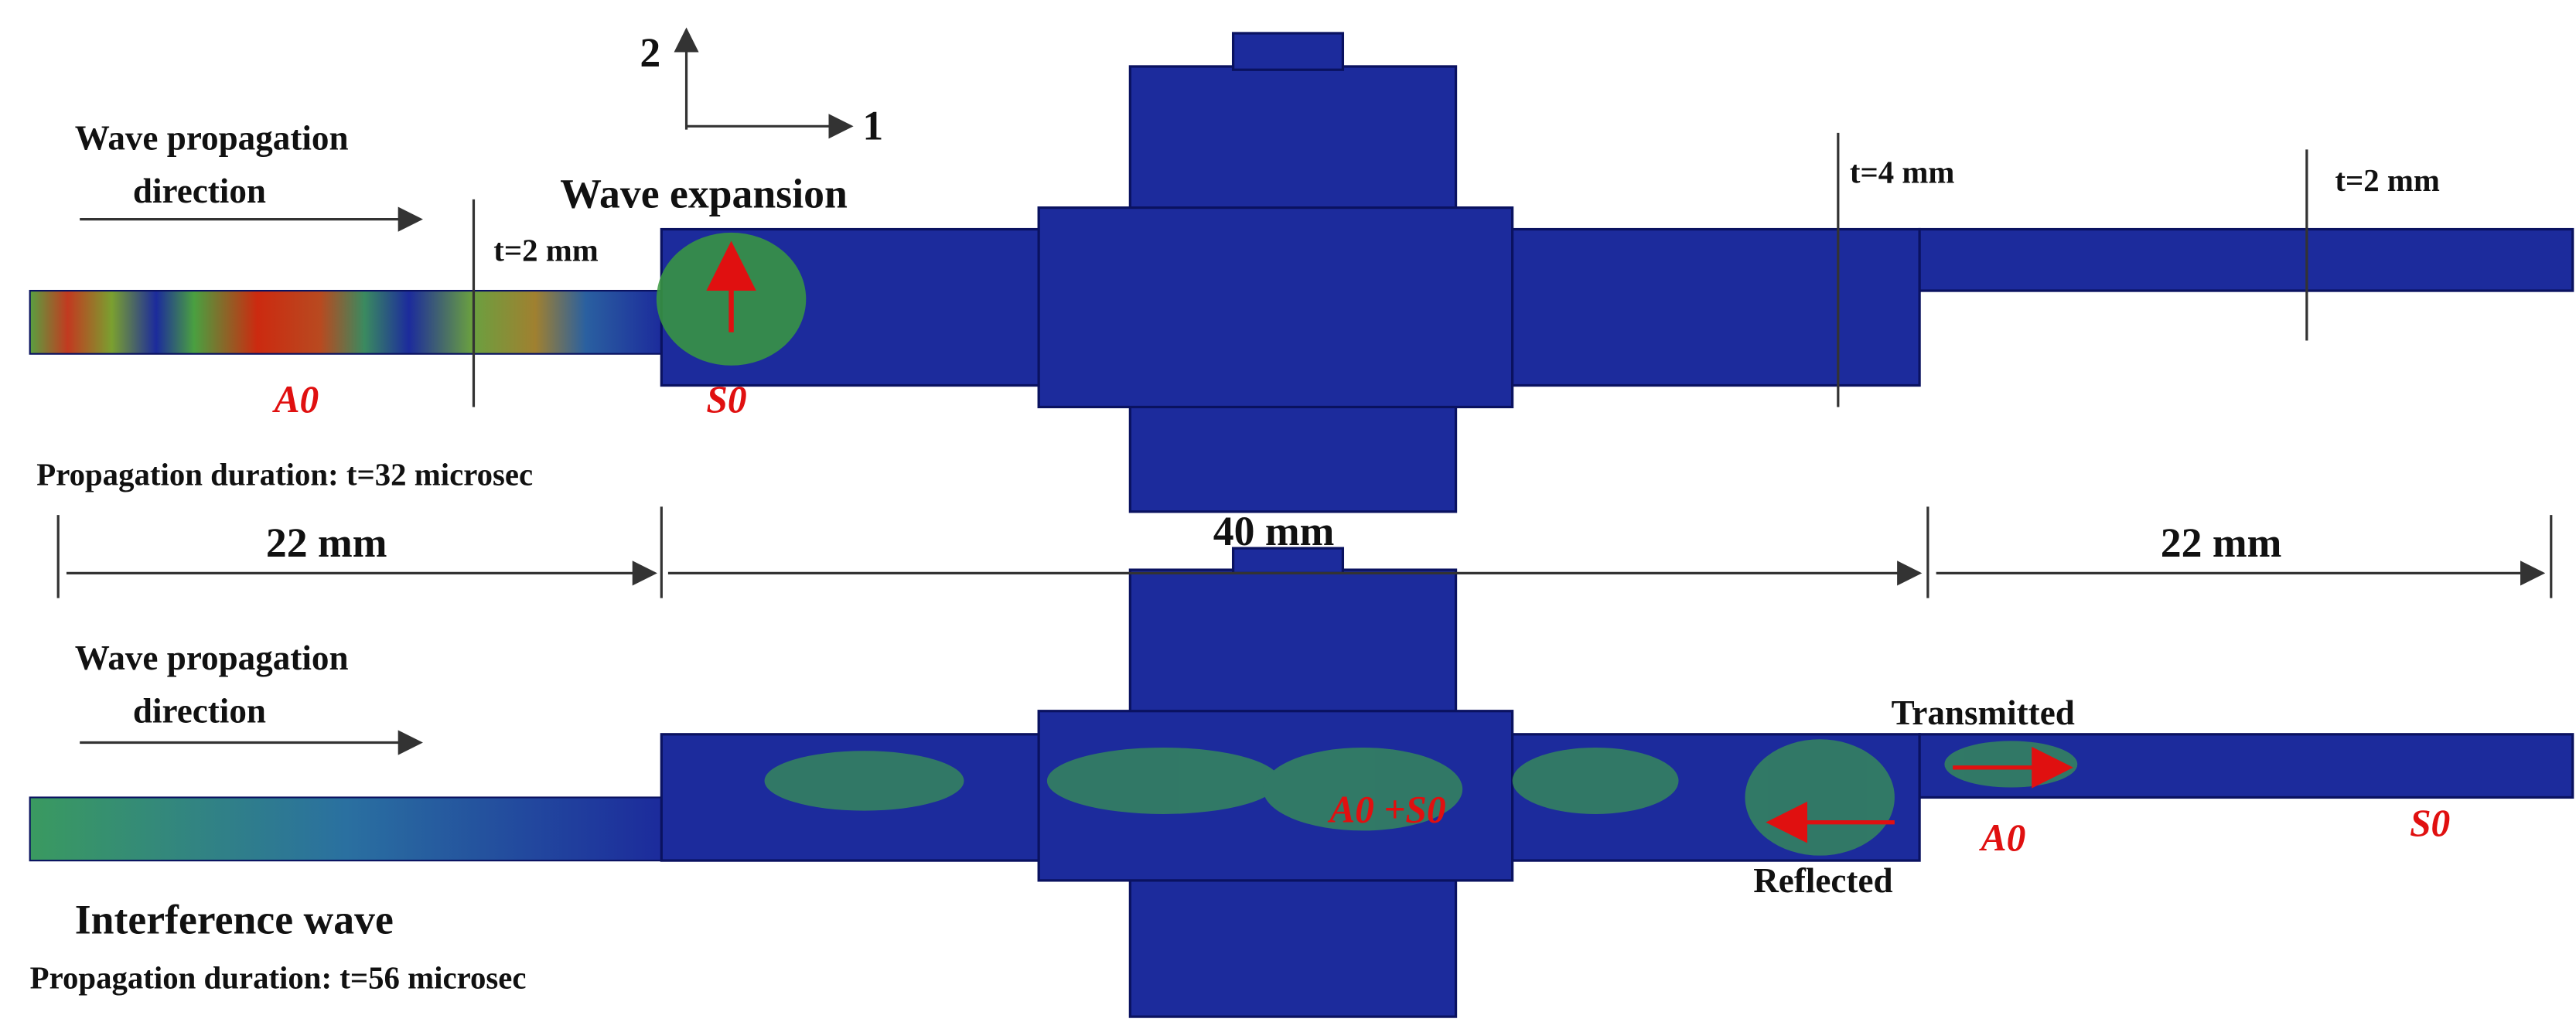 This screenshot has width=2576, height=1029. What do you see at coordinates (1822, 880) in the screenshot?
I see `label: Reflected` at bounding box center [1822, 880].